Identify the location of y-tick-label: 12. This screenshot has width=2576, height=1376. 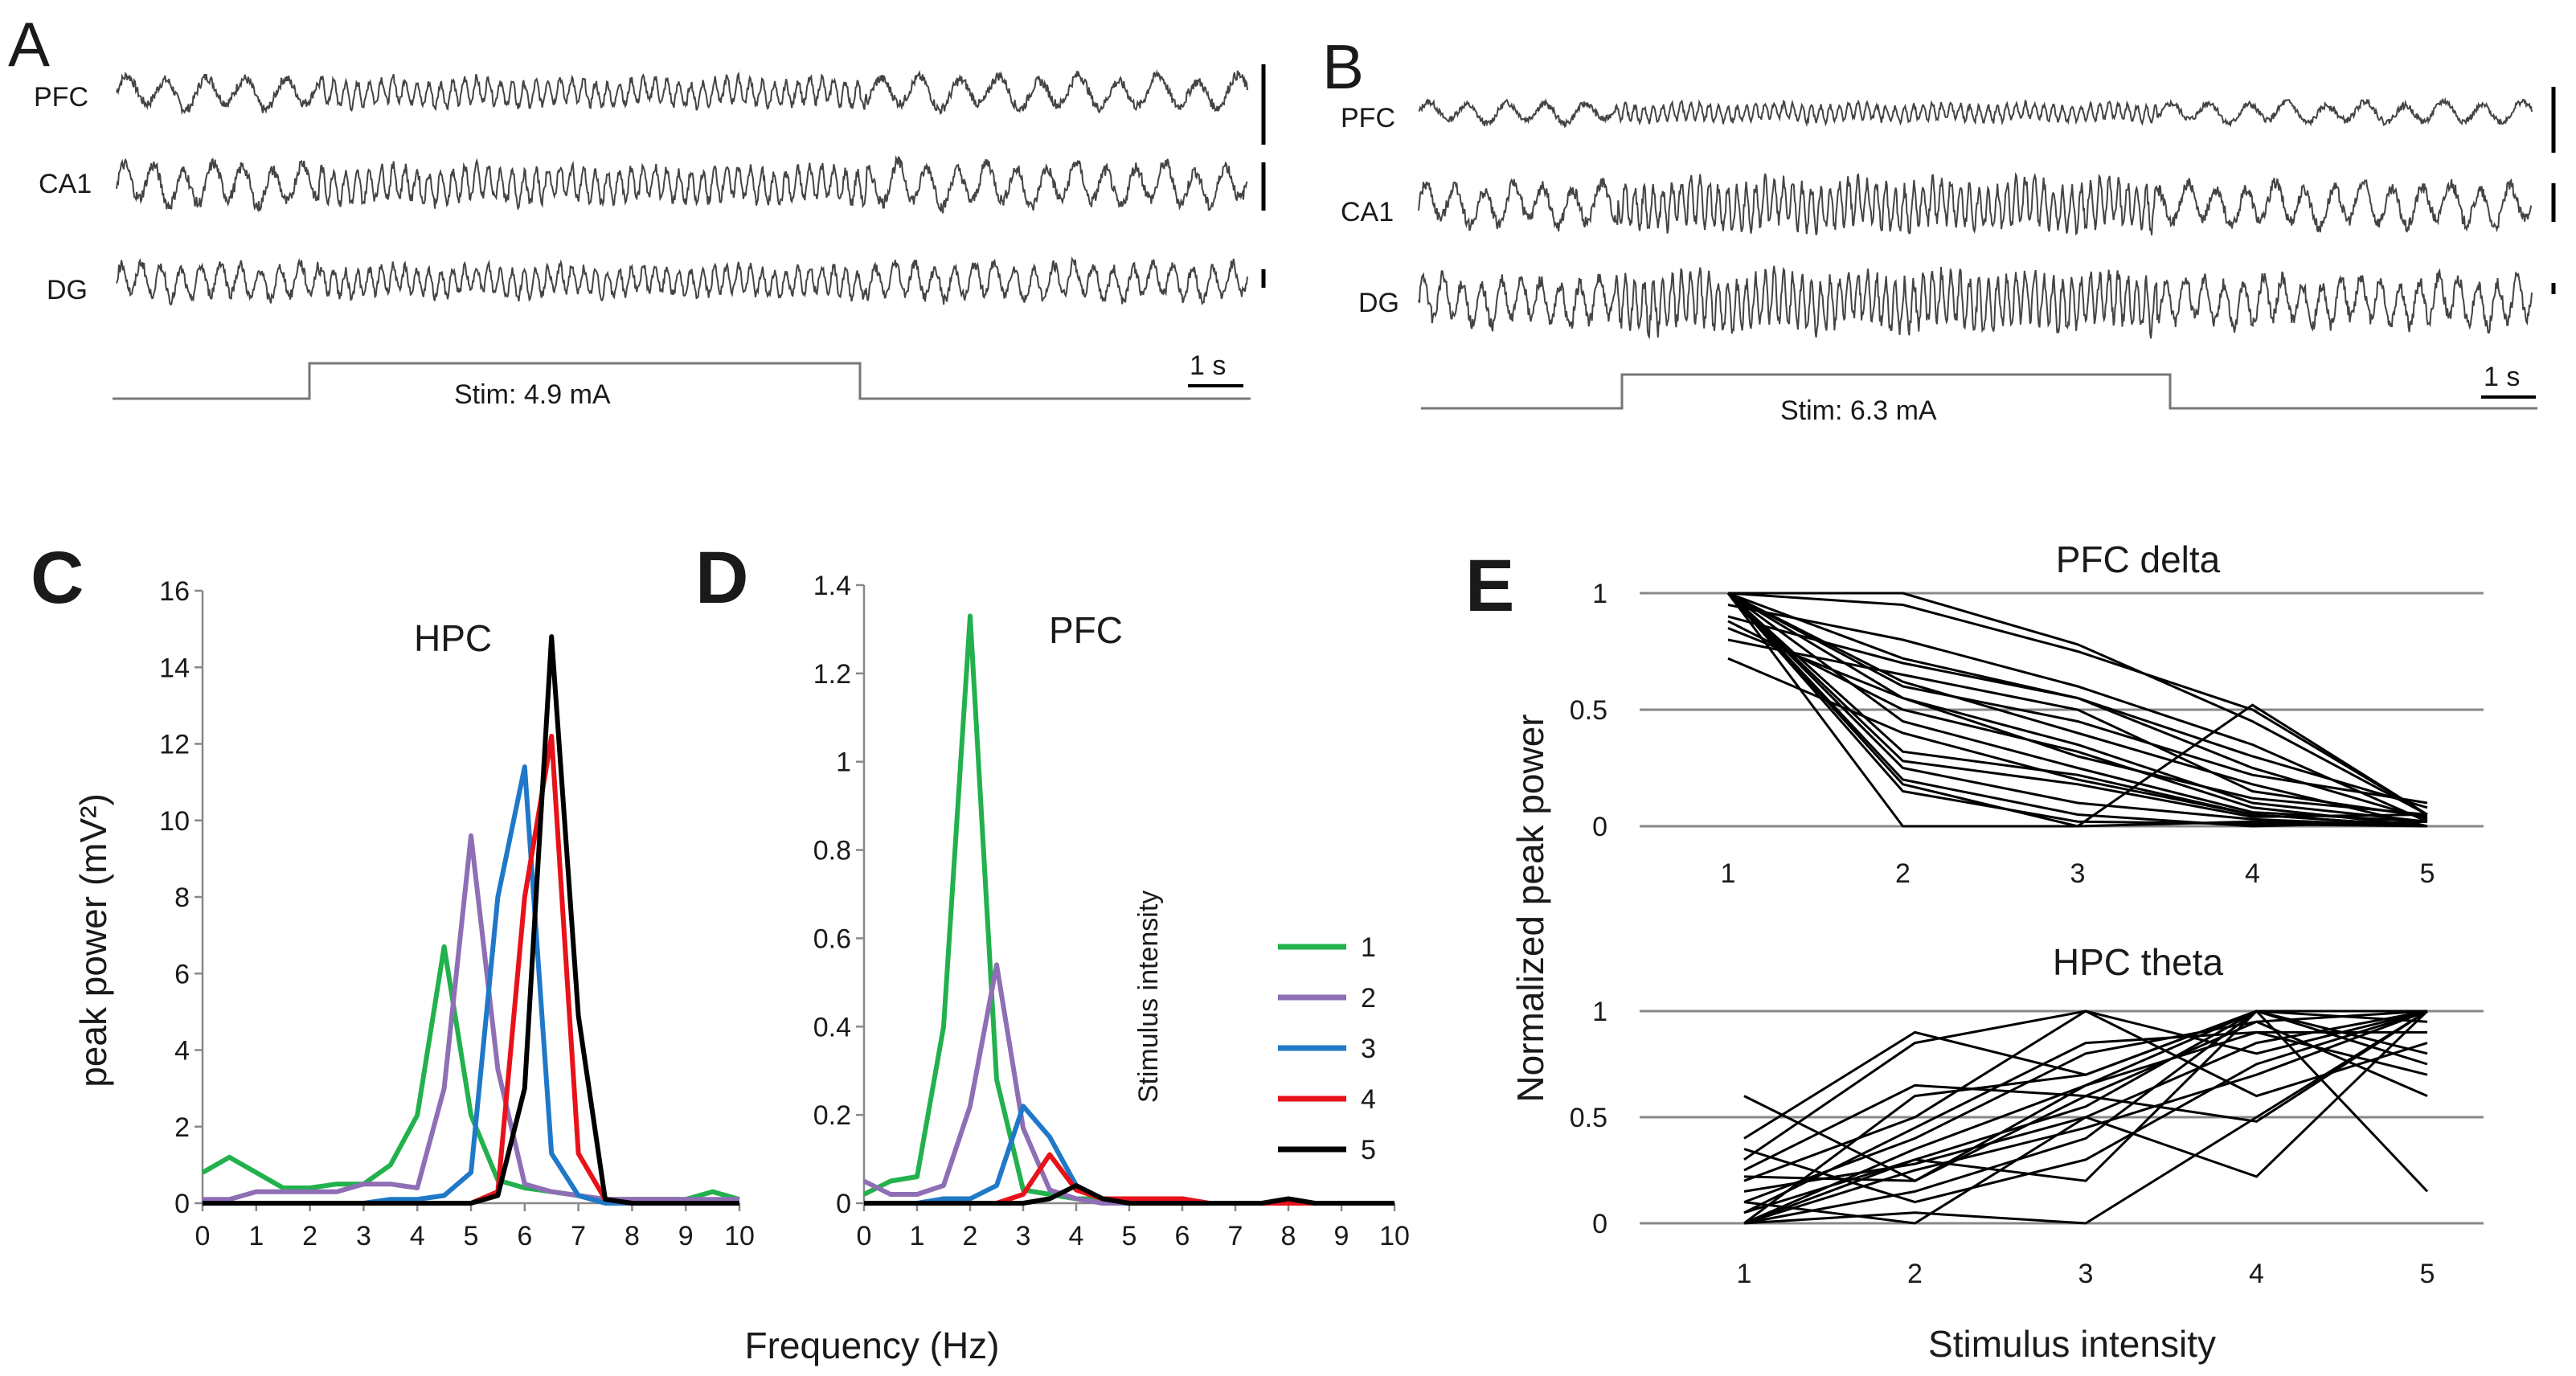
(174, 745).